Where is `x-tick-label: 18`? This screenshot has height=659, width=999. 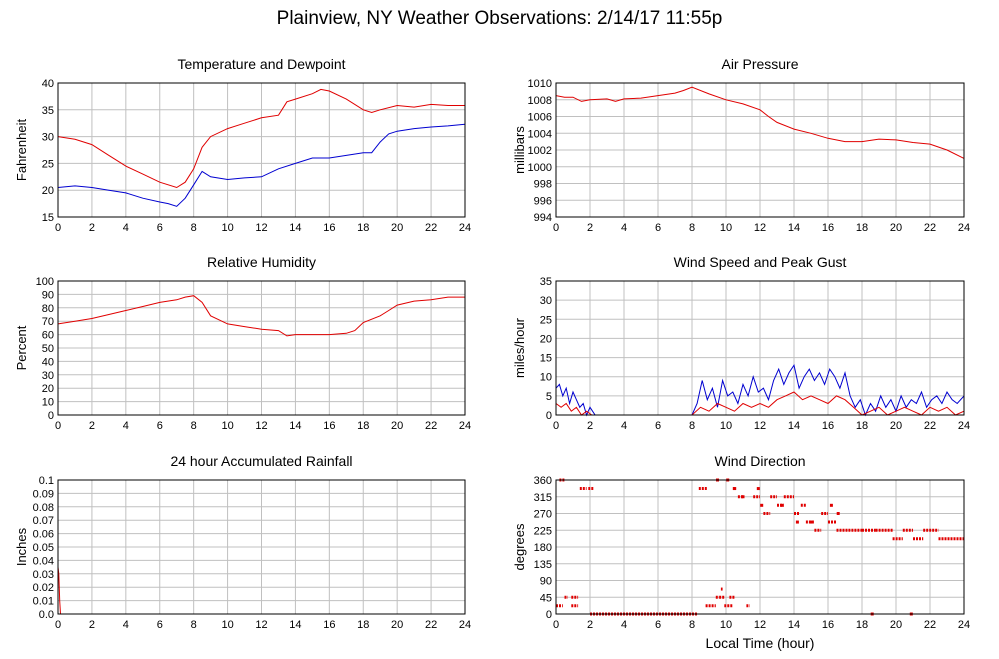 x-tick-label: 18 is located at coordinates (363, 228).